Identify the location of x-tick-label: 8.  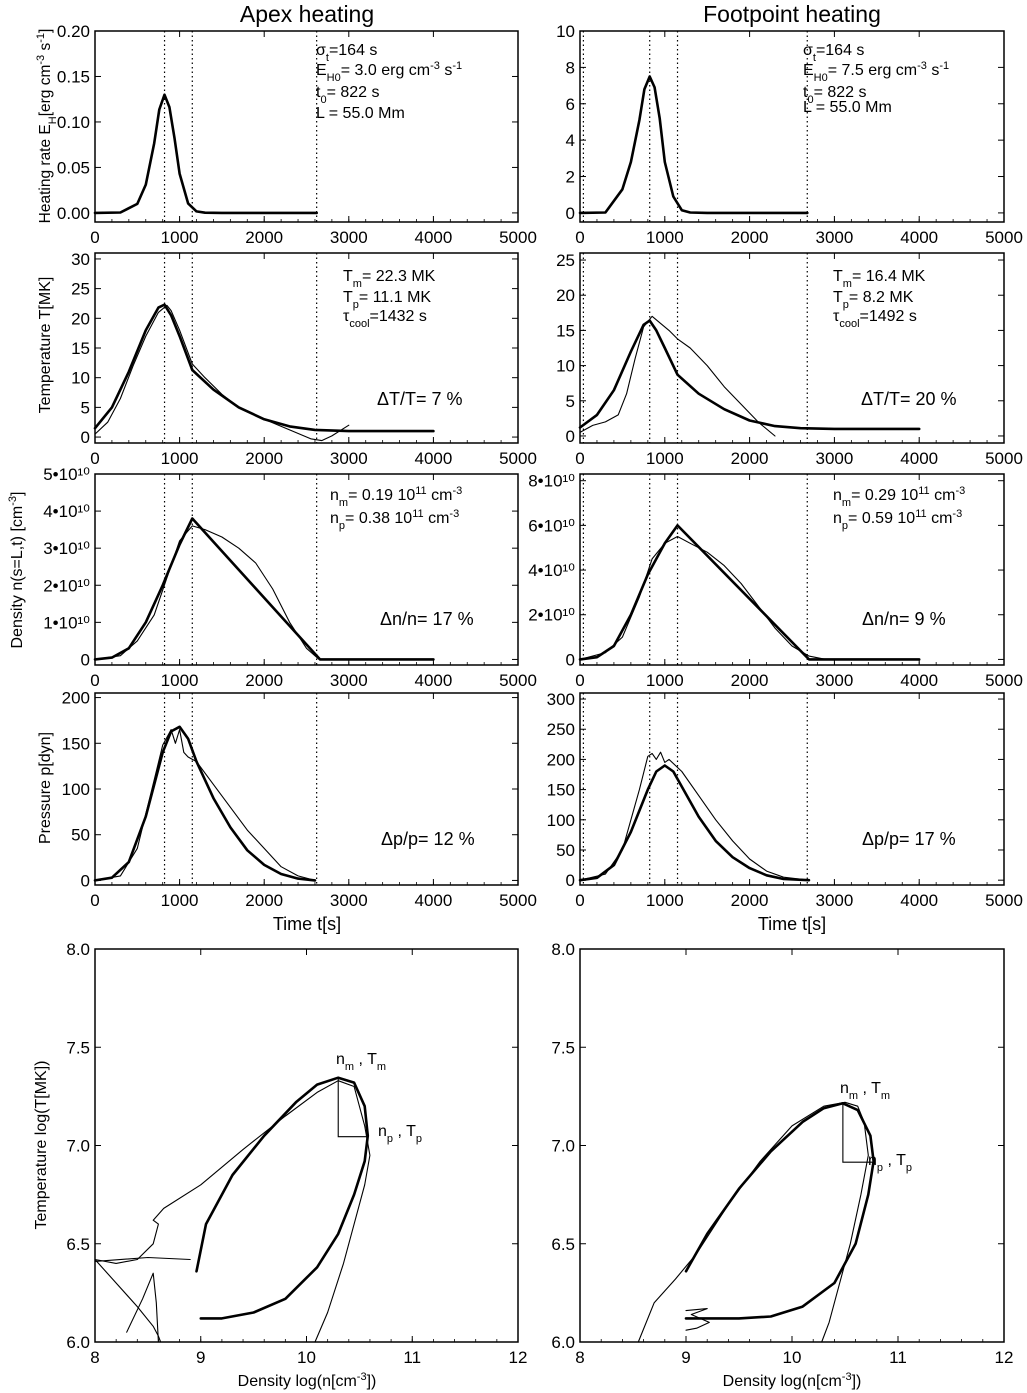
(94, 1357).